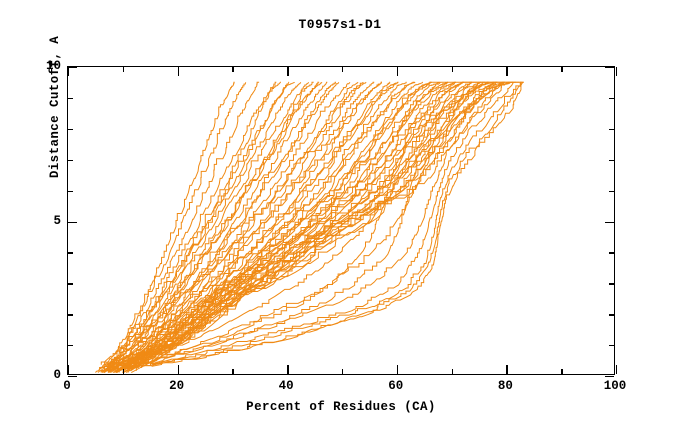 The width and height of the screenshot is (680, 440). I want to click on x-tick-label: 100, so click(615, 386).